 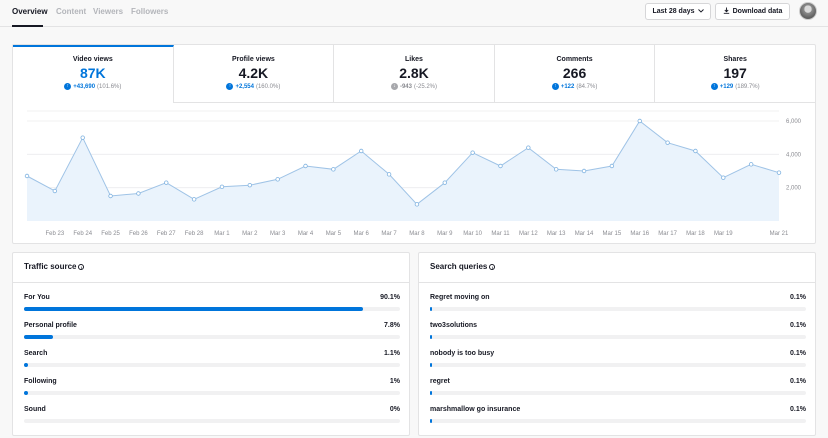 I want to click on metric-video-views: Video views 87K ↑ +43,690 (101.6%), so click(x=93, y=74).